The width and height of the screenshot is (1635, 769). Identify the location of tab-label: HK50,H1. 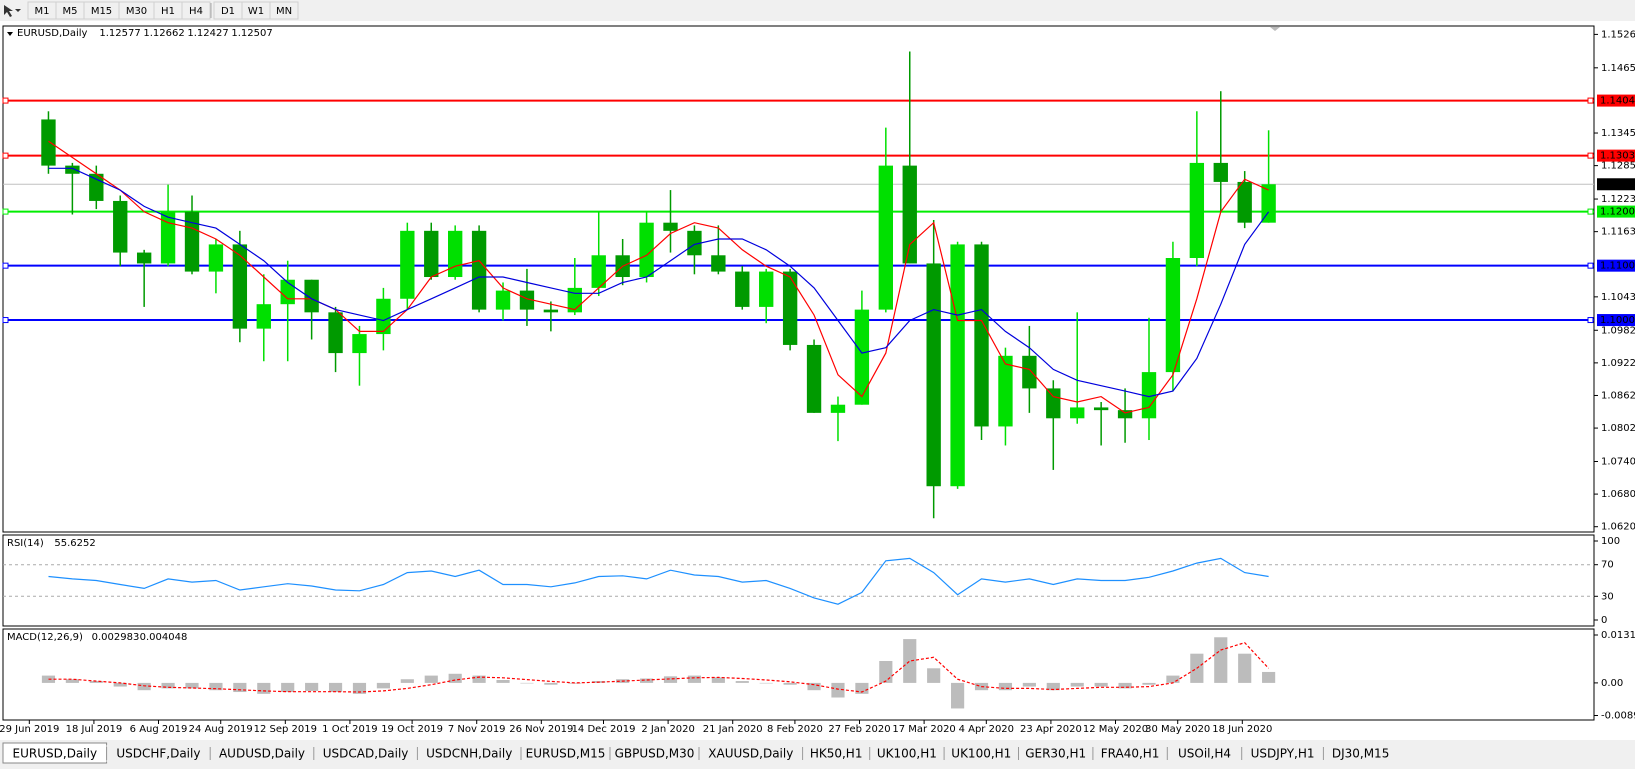
(836, 754).